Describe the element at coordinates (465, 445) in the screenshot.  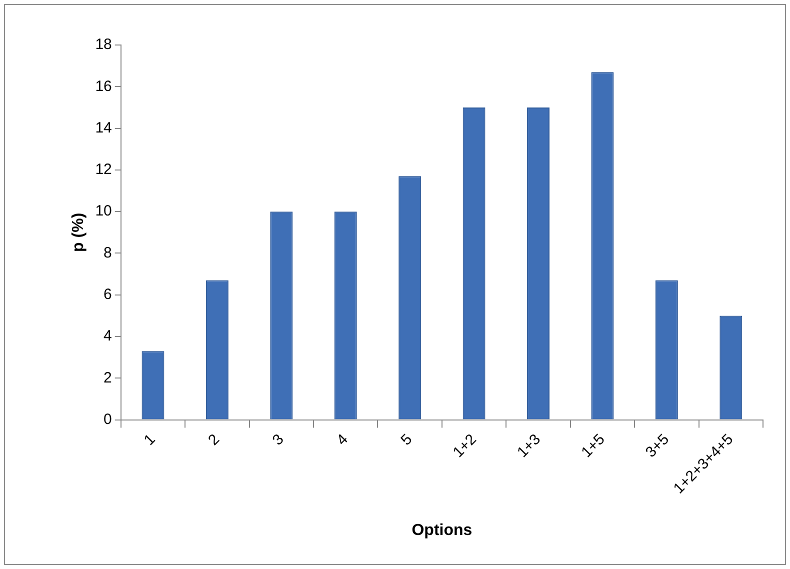
I see `x-tick-label: 1+2` at that location.